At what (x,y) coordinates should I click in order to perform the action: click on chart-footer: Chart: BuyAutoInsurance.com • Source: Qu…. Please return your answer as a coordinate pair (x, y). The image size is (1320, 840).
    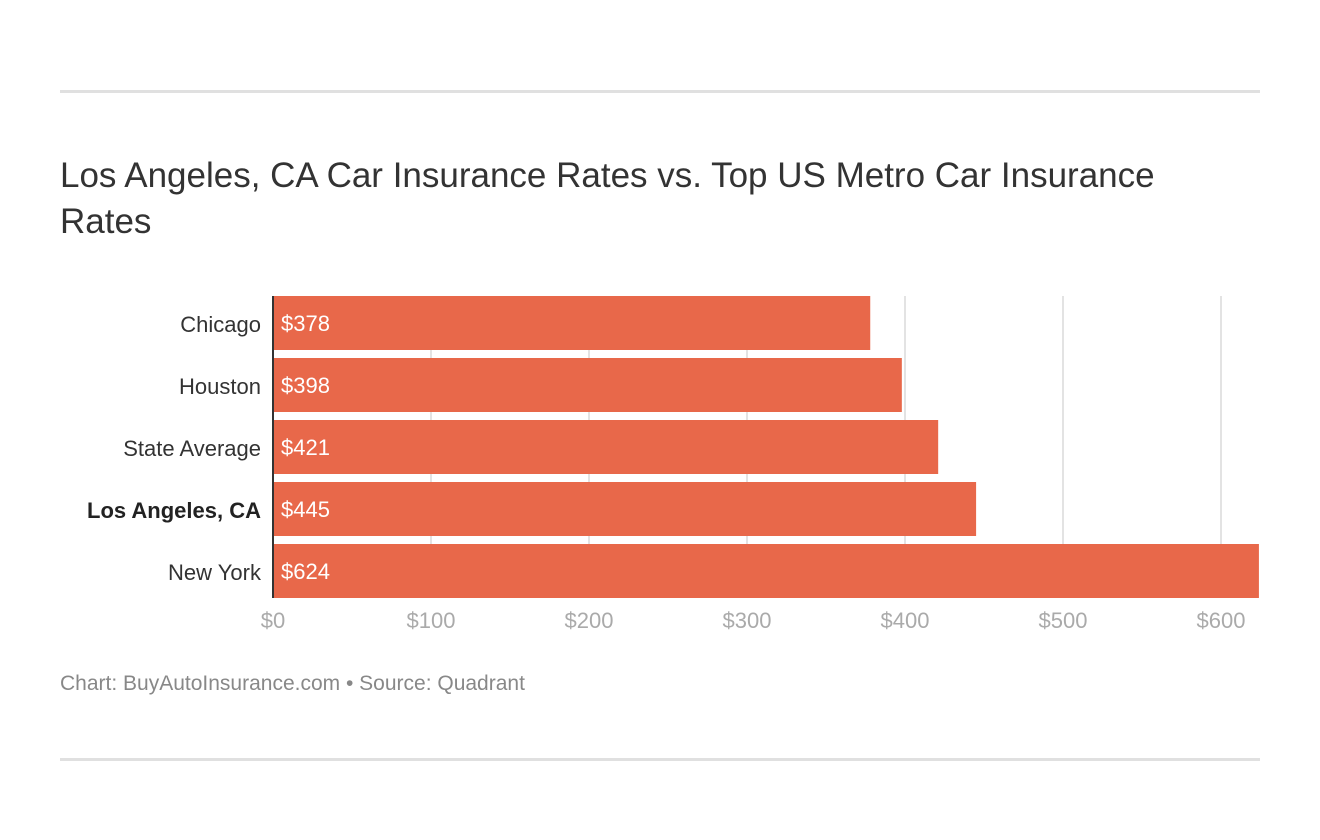
    Looking at the image, I should click on (292, 683).